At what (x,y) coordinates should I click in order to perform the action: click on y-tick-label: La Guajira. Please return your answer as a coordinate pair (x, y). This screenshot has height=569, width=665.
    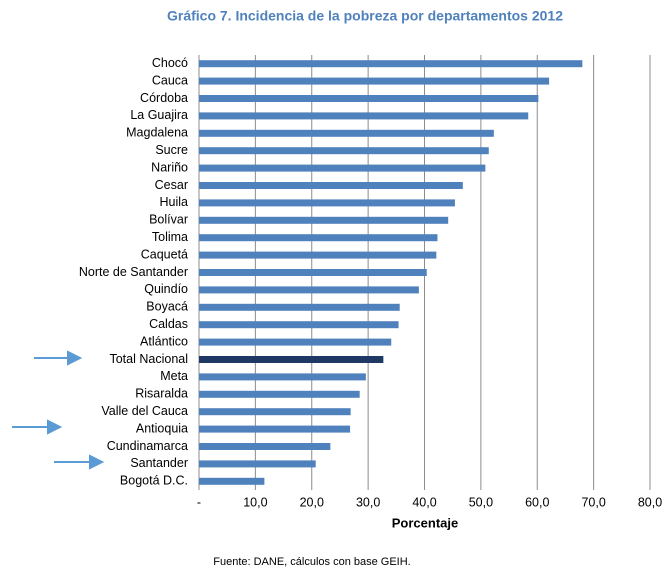
    Looking at the image, I should click on (159, 115).